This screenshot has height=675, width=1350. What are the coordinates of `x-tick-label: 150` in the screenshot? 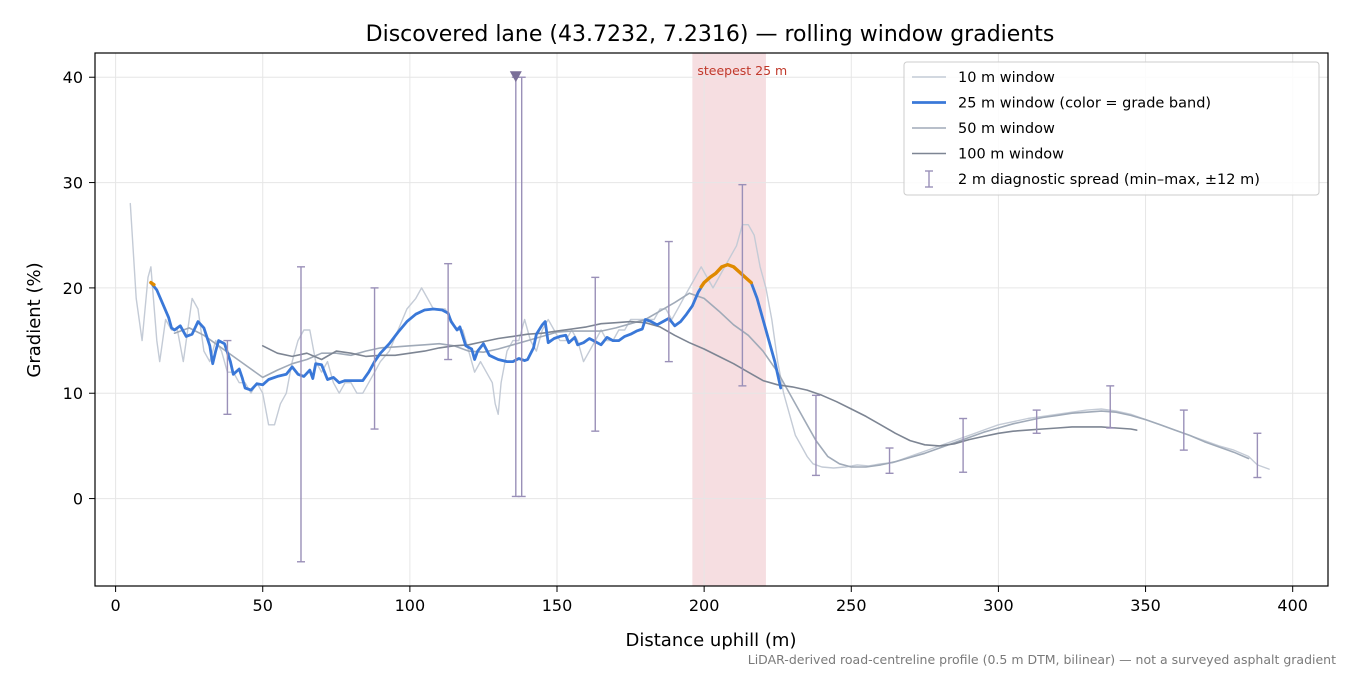 It's located at (557, 605).